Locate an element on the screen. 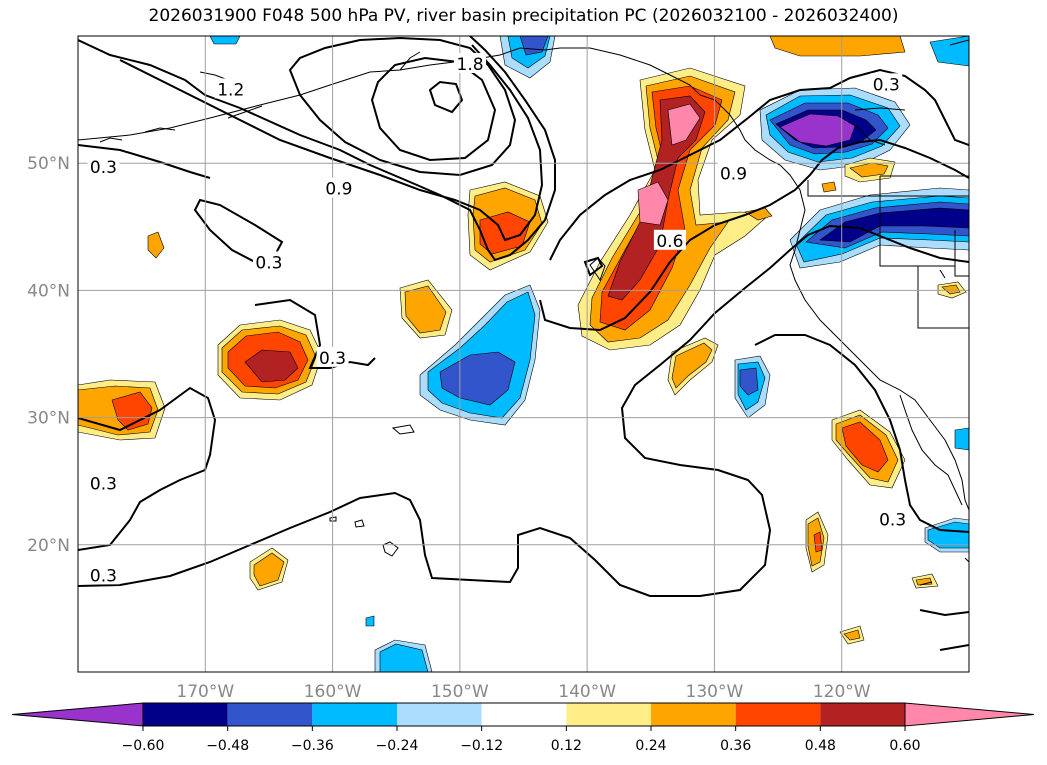 This screenshot has width=1047, height=765. lon-tick-label-4: 130°W is located at coordinates (715, 692).